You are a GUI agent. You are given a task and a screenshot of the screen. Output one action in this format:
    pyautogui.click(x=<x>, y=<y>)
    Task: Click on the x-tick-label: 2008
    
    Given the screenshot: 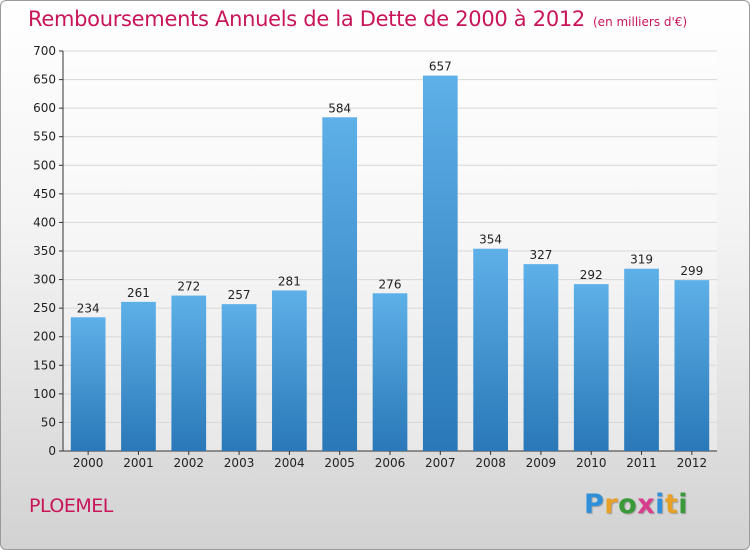 What is the action you would take?
    pyautogui.click(x=490, y=463)
    